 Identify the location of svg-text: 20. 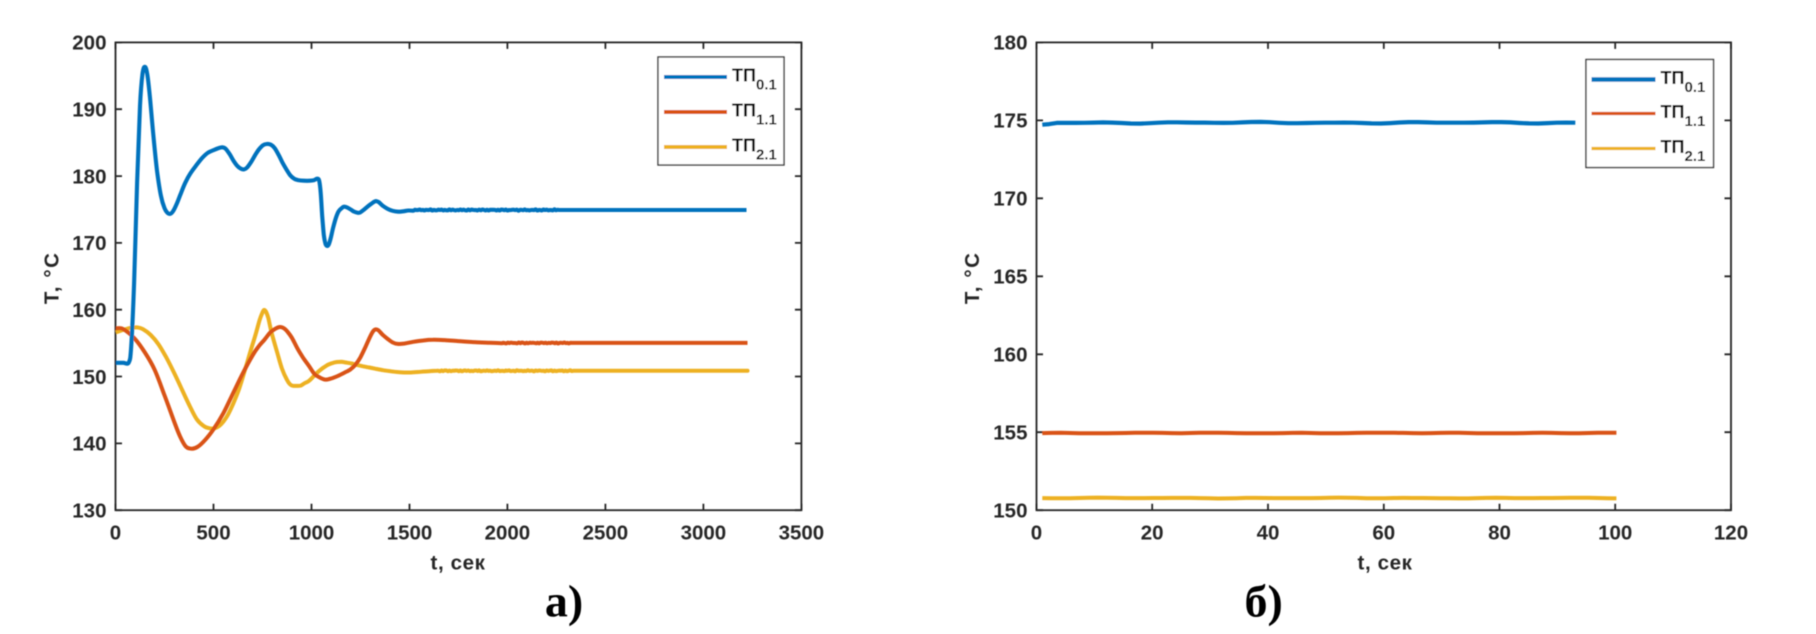
(1152, 533).